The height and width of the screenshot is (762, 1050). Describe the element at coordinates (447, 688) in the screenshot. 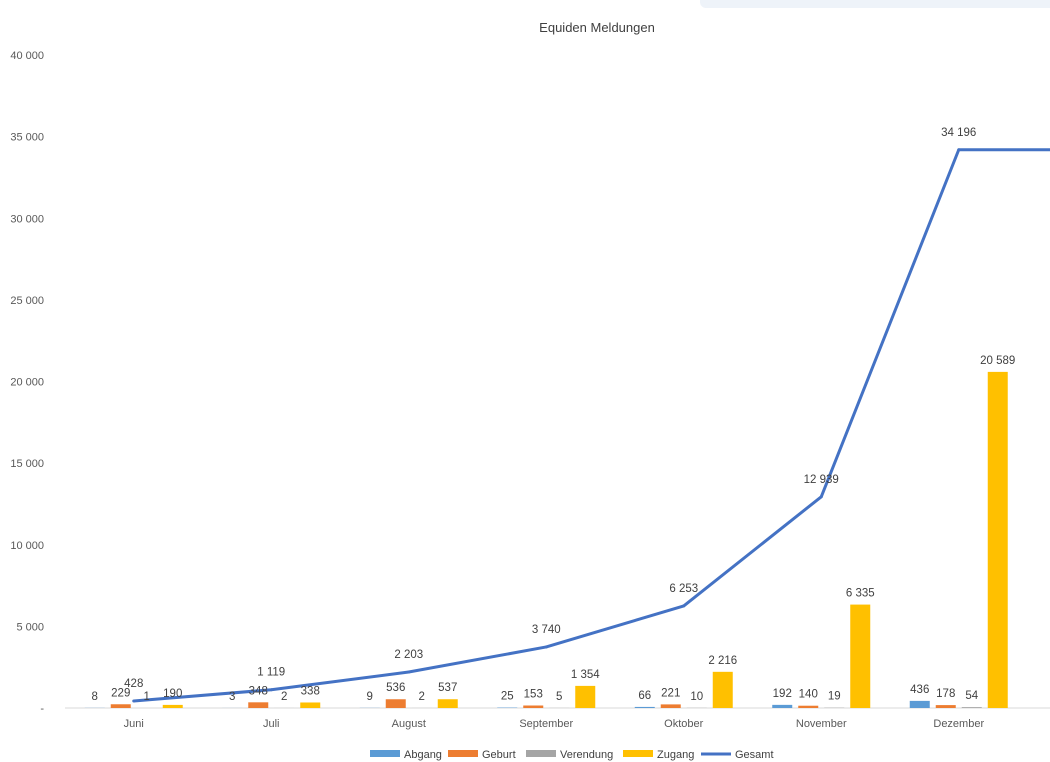

I see `bar-data-label: 537` at that location.